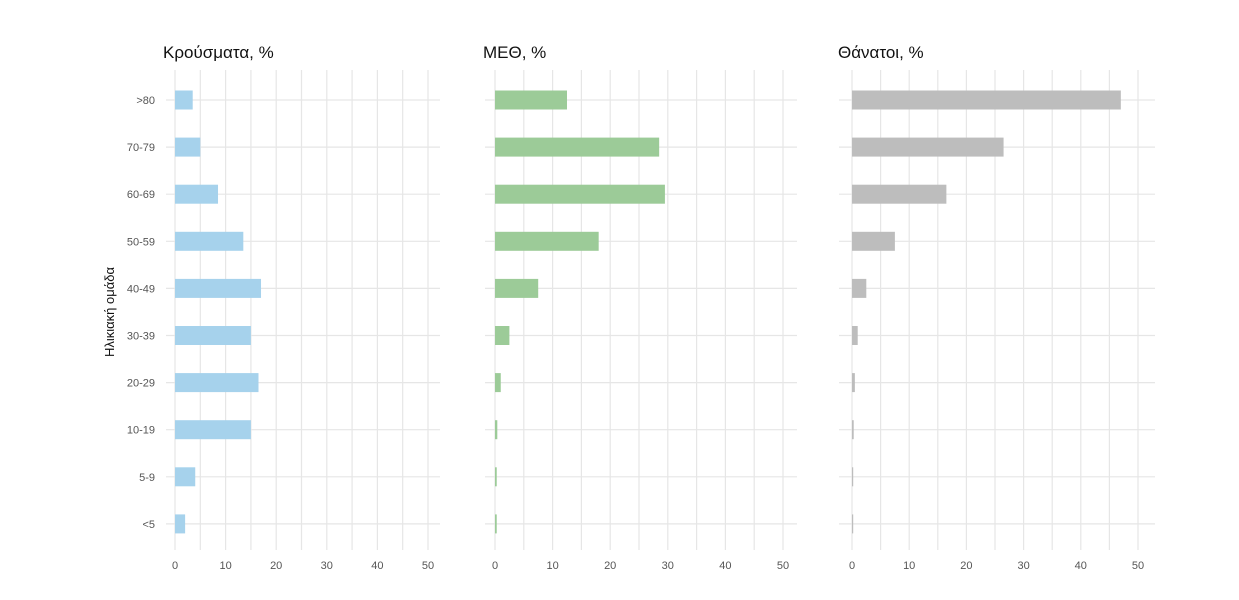 This screenshot has width=1239, height=600. What do you see at coordinates (141, 289) in the screenshot?
I see `y-tick-label: 40-49` at bounding box center [141, 289].